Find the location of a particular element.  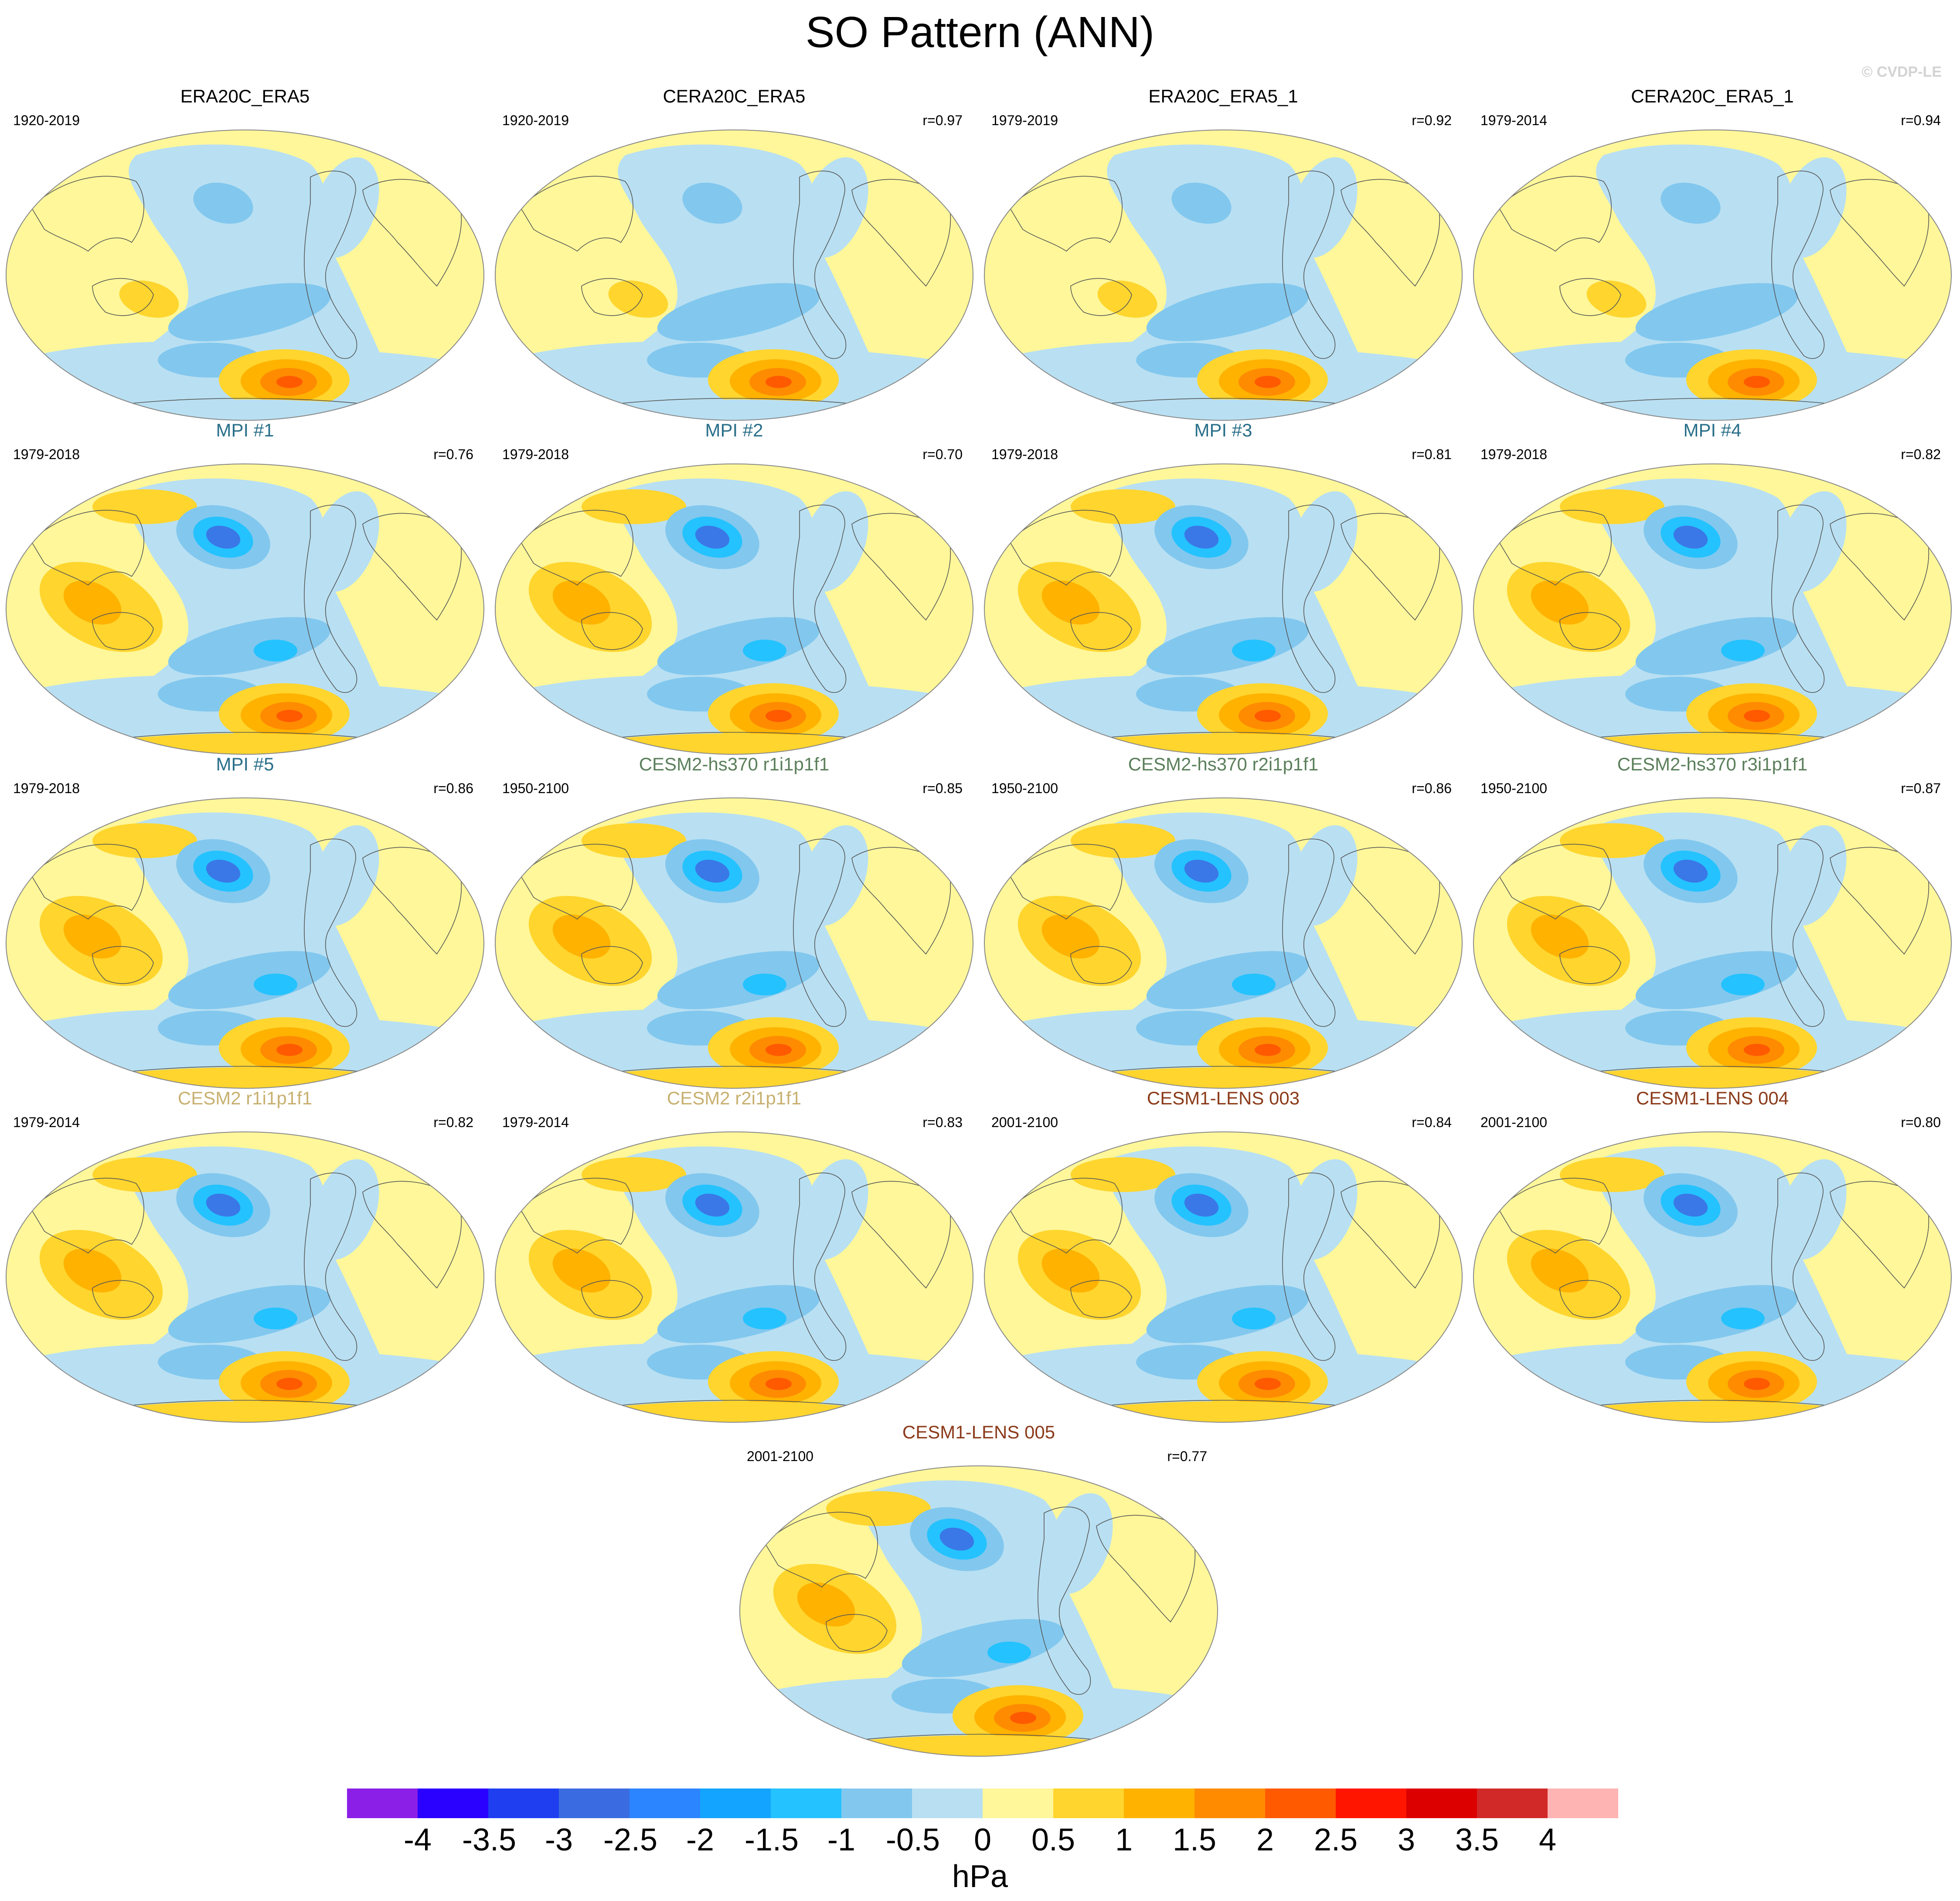

panel-title: CESM2-hs370 r2i1p1f1 is located at coordinates (1223, 764).